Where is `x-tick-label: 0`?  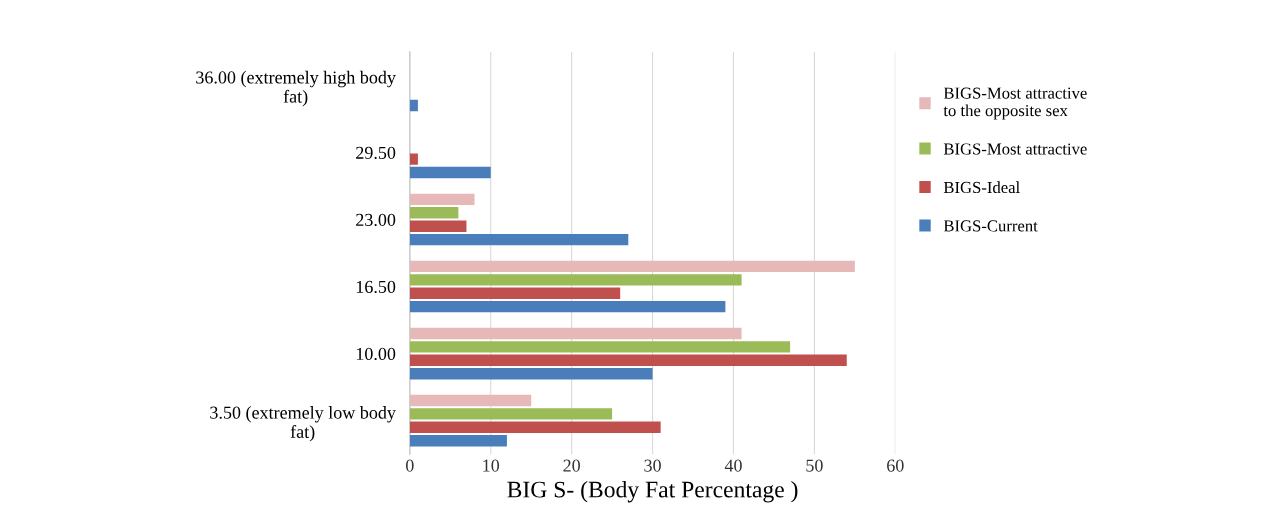
x-tick-label: 0 is located at coordinates (410, 465).